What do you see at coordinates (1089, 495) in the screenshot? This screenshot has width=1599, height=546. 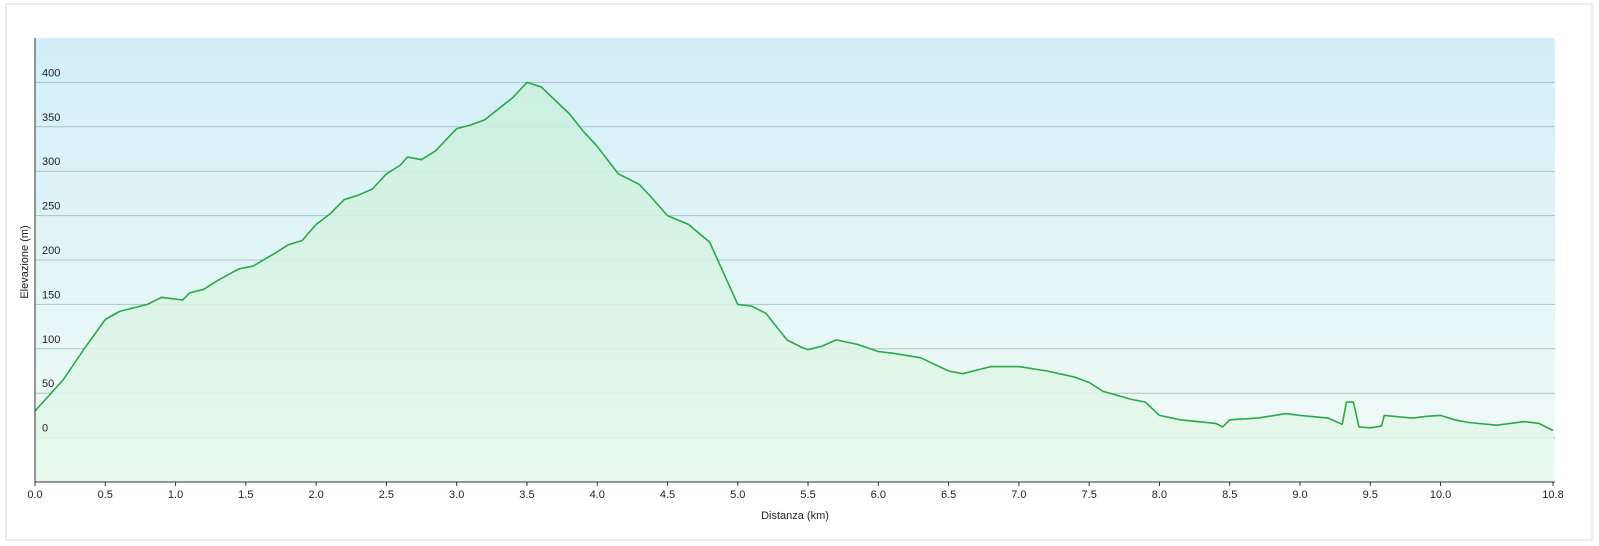 I see `x-tick-label: 7.5` at bounding box center [1089, 495].